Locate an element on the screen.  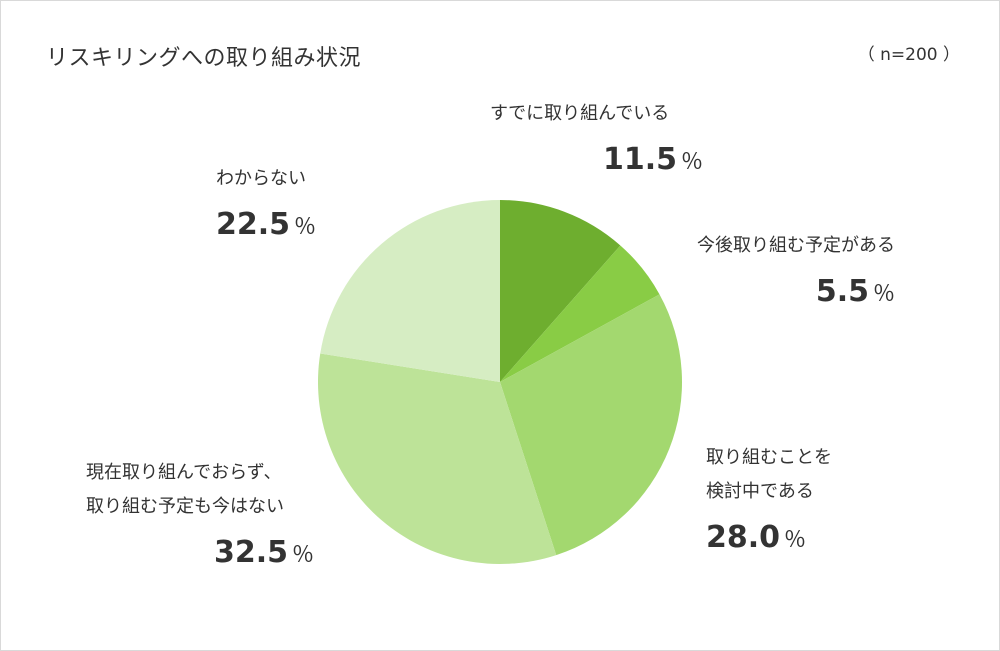
slice-name: わからない is located at coordinates (261, 178).